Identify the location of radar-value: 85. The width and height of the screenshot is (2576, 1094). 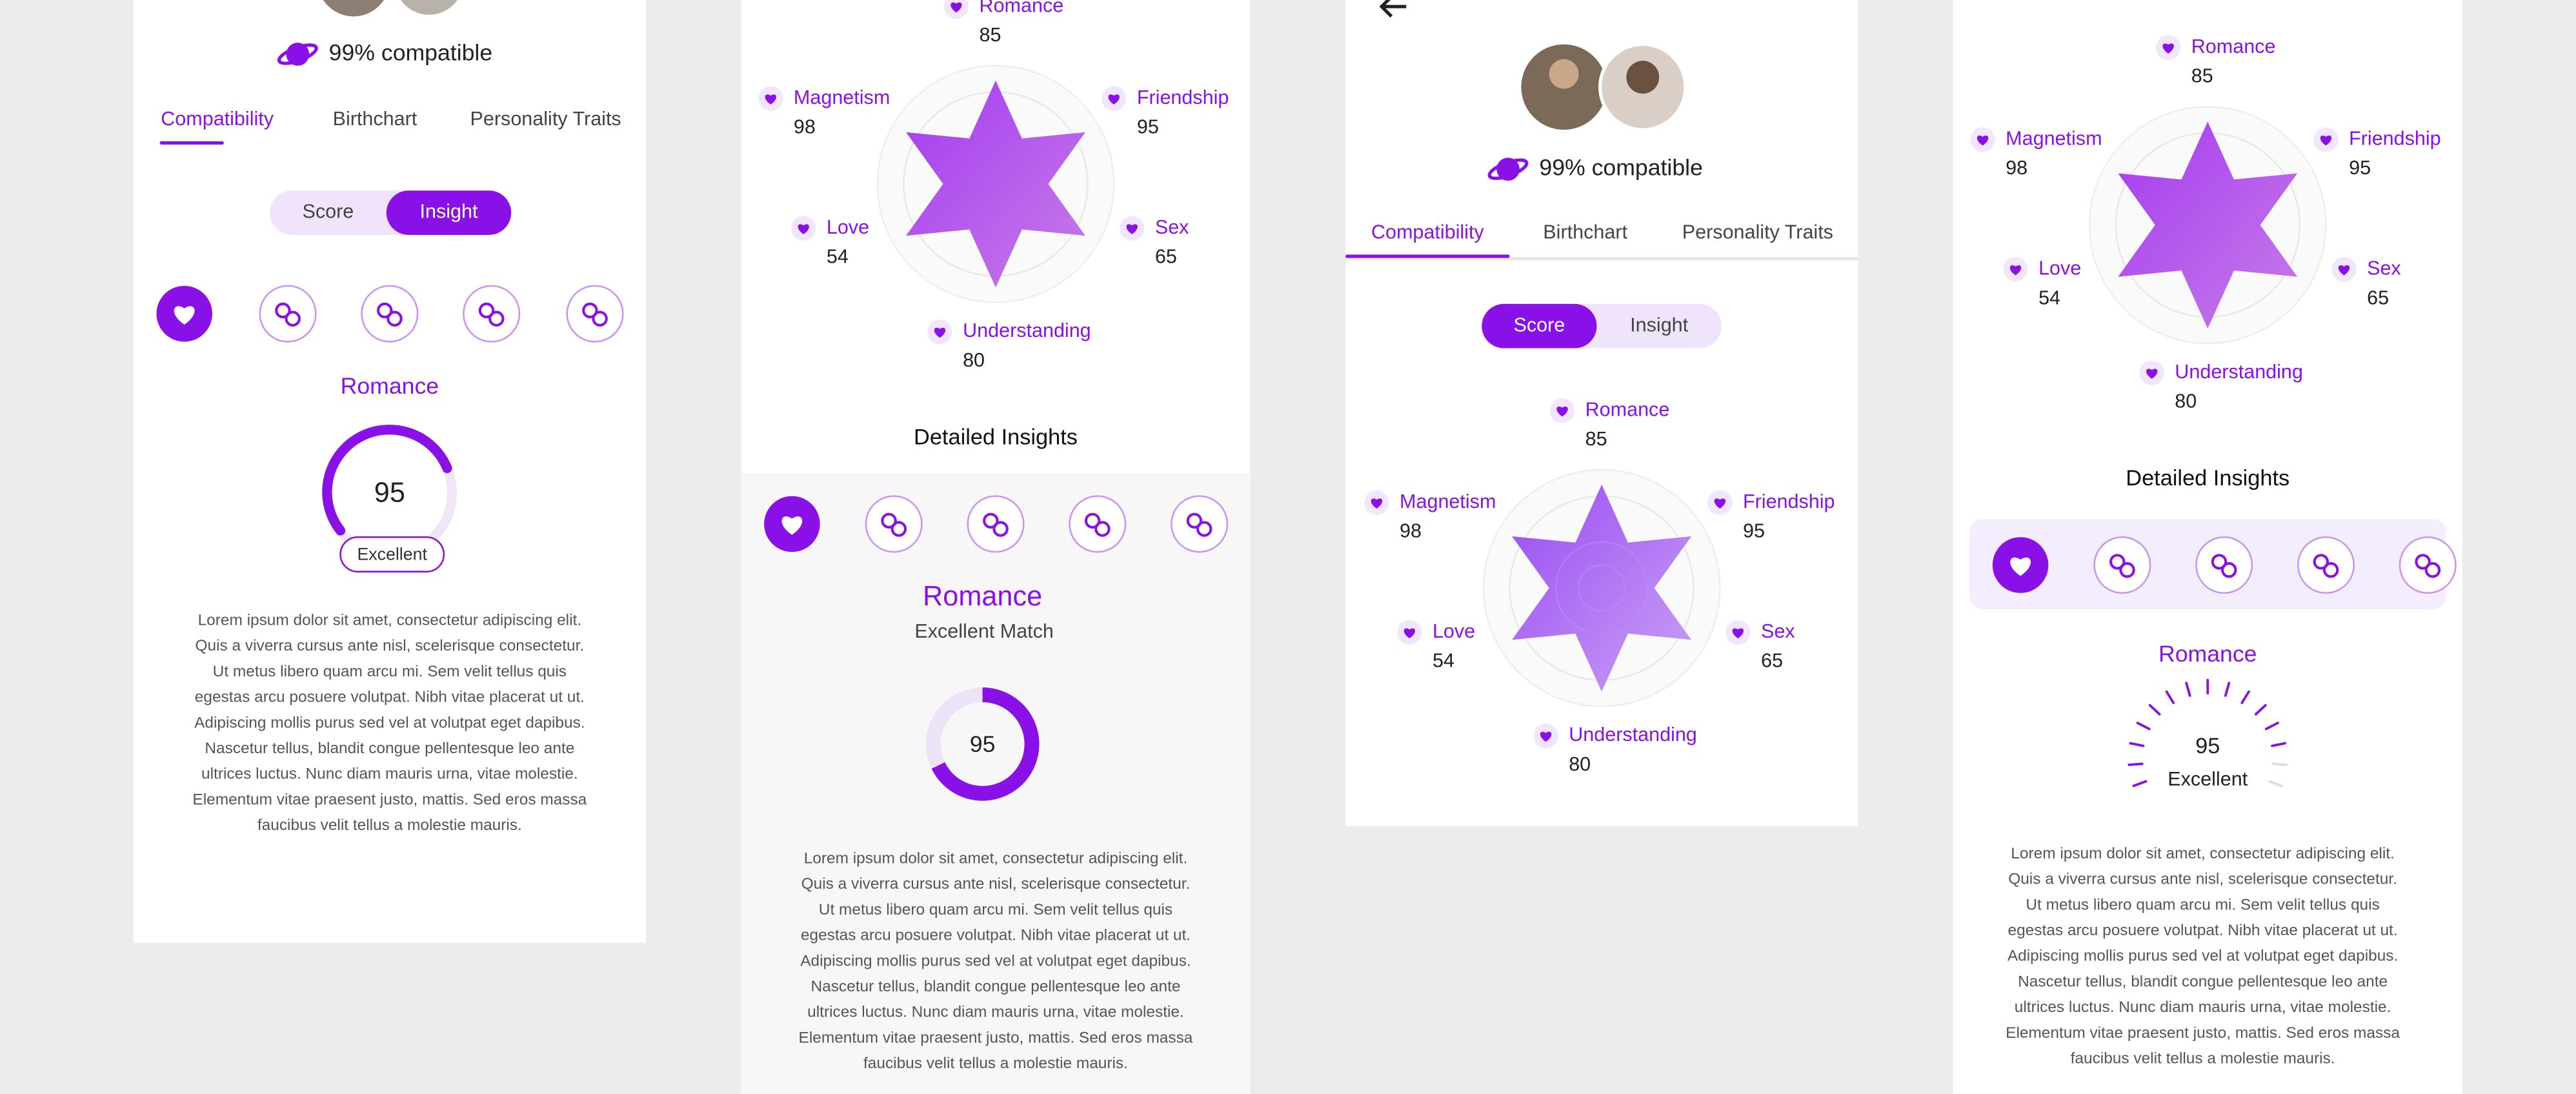
(2202, 76).